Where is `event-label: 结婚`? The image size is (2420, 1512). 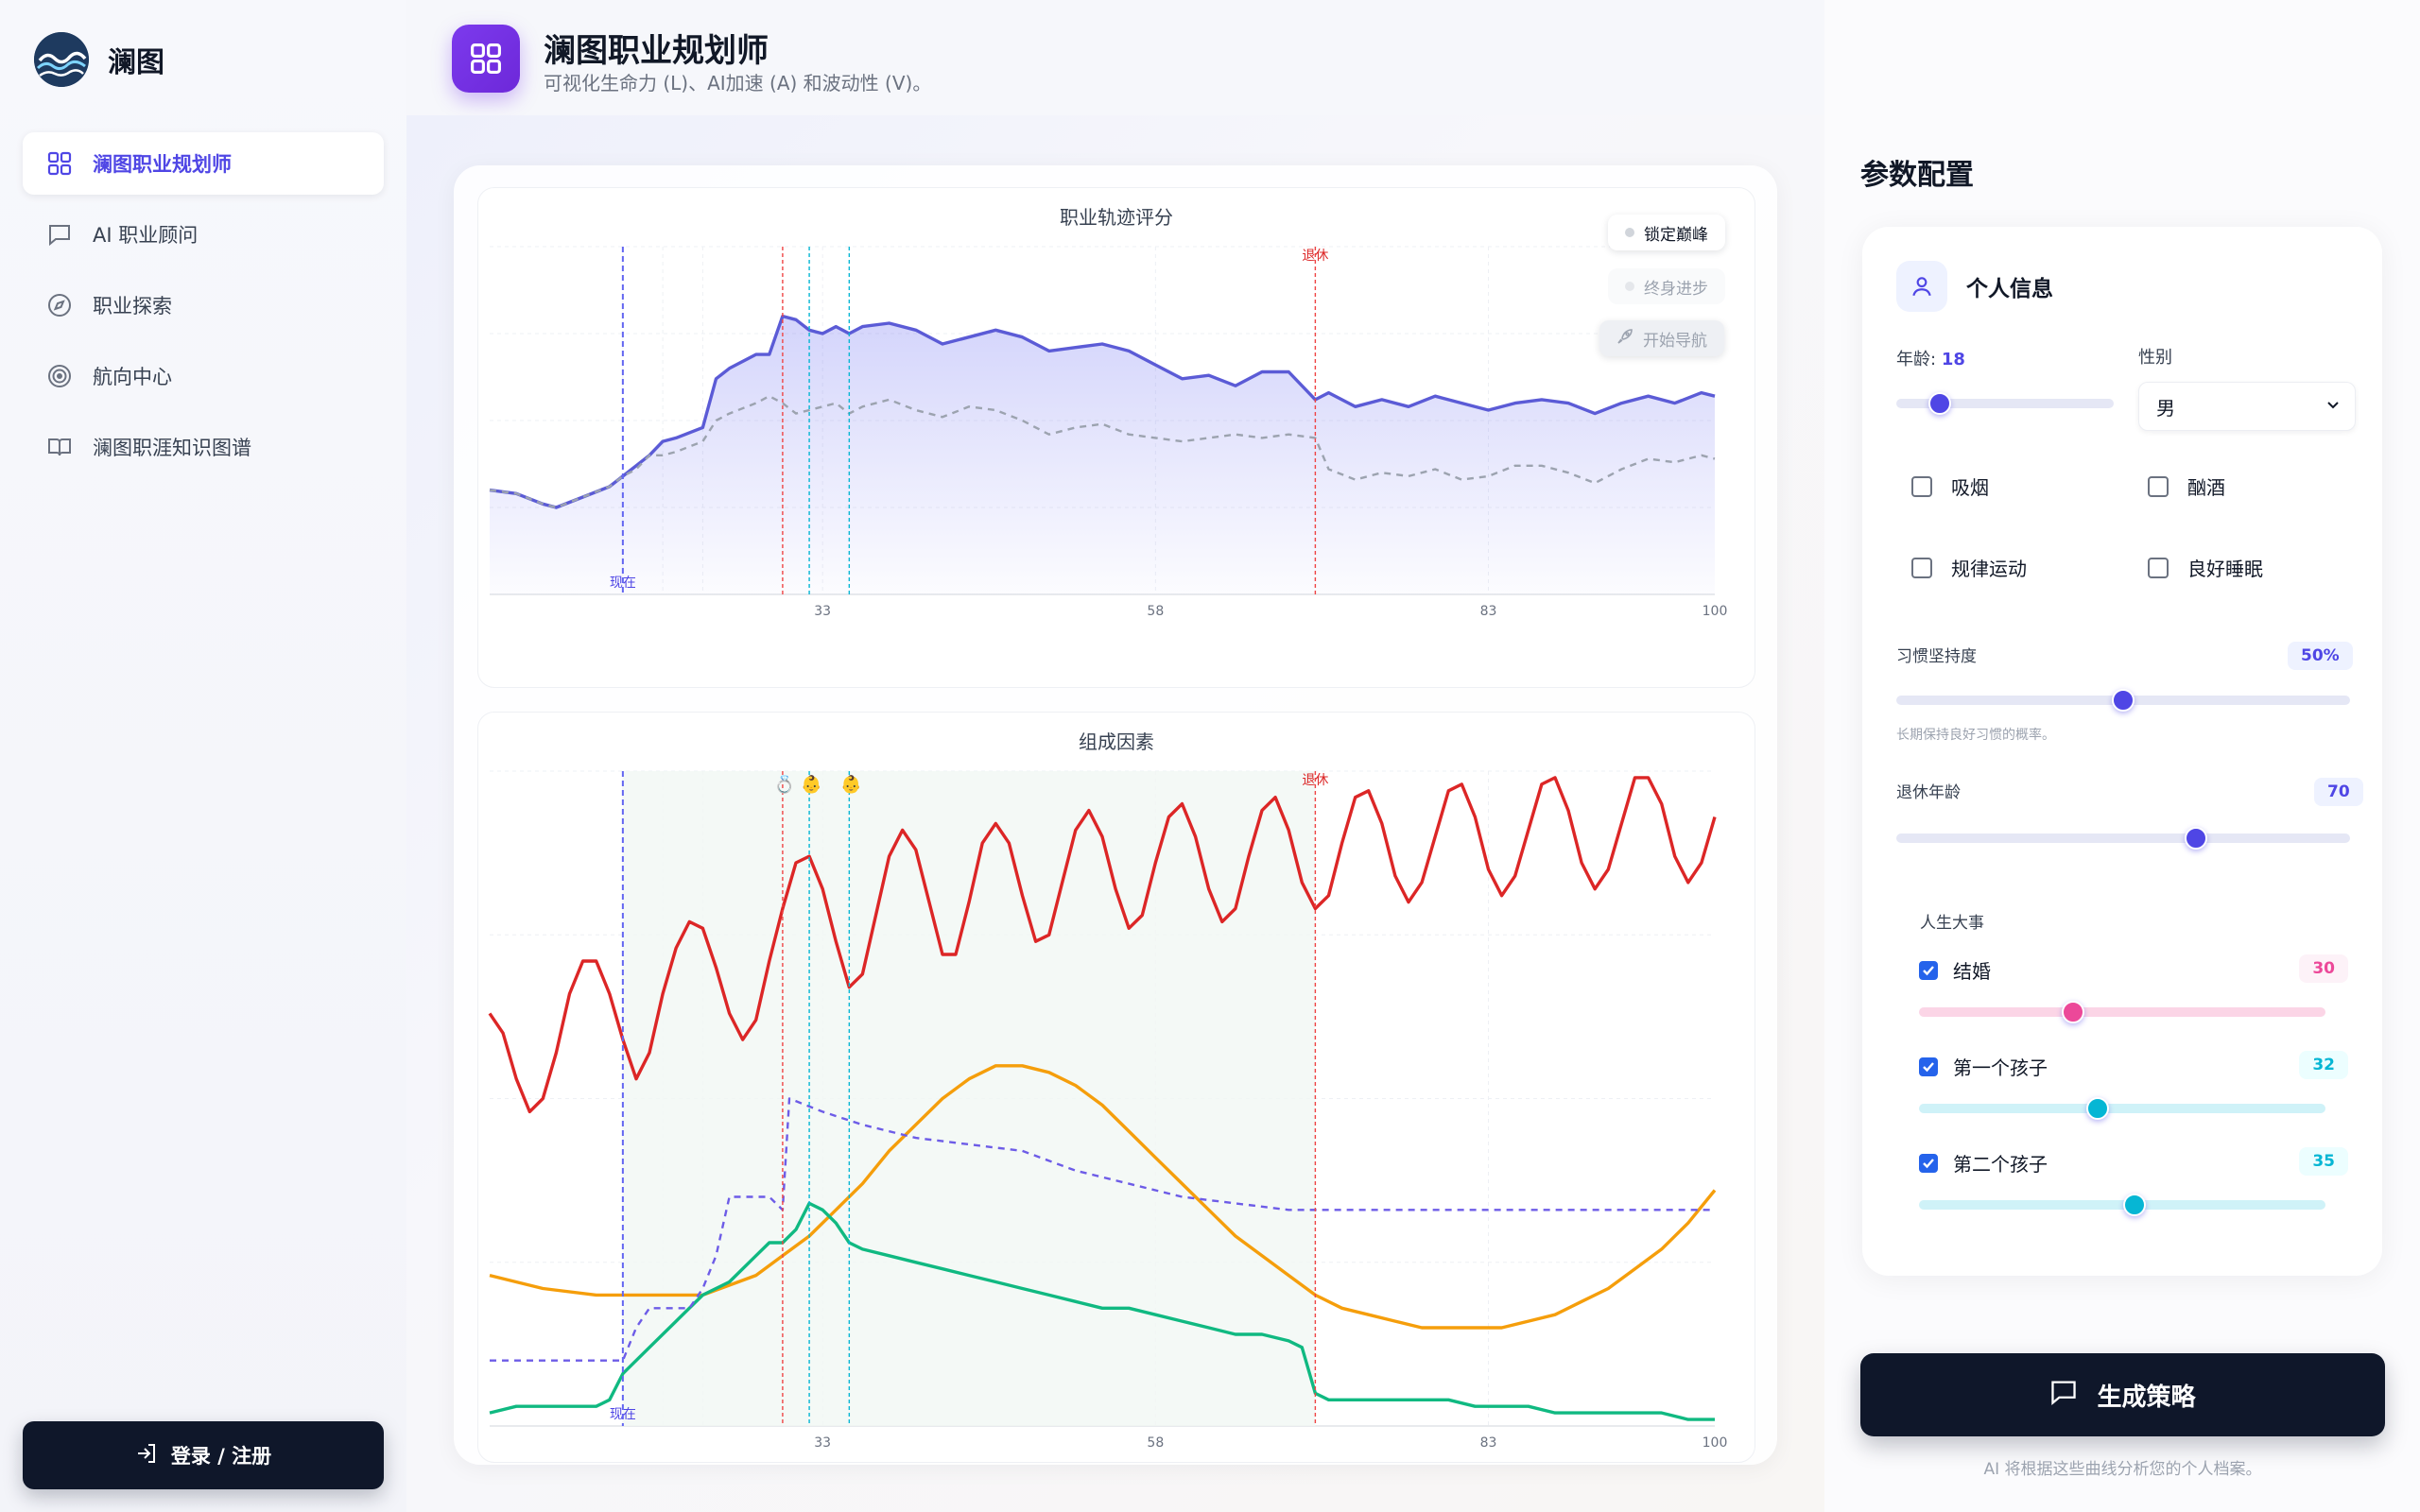
event-label: 结婚 is located at coordinates (1972, 971).